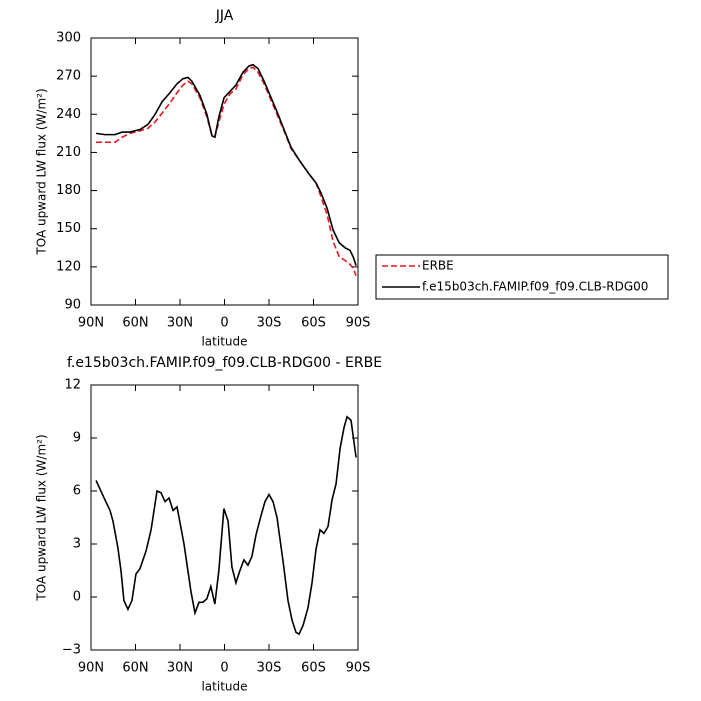  Describe the element at coordinates (72, 385) in the screenshot. I see `y-tick-label: 12` at that location.